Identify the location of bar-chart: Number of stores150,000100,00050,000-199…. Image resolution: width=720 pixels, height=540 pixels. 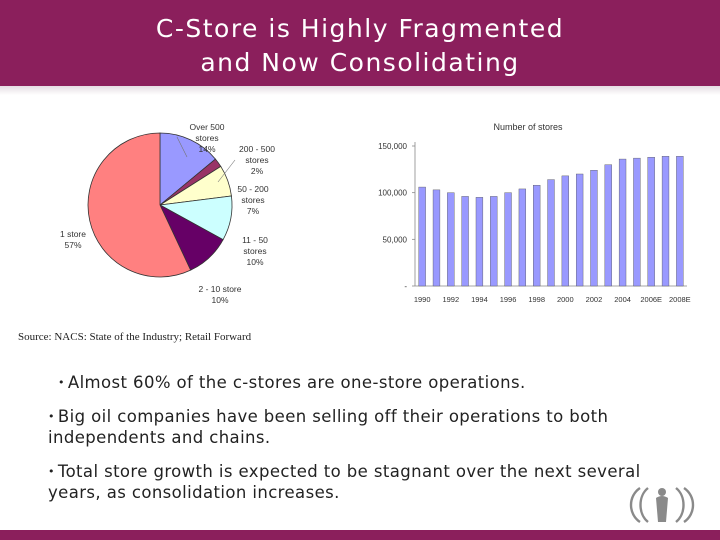
(534, 213).